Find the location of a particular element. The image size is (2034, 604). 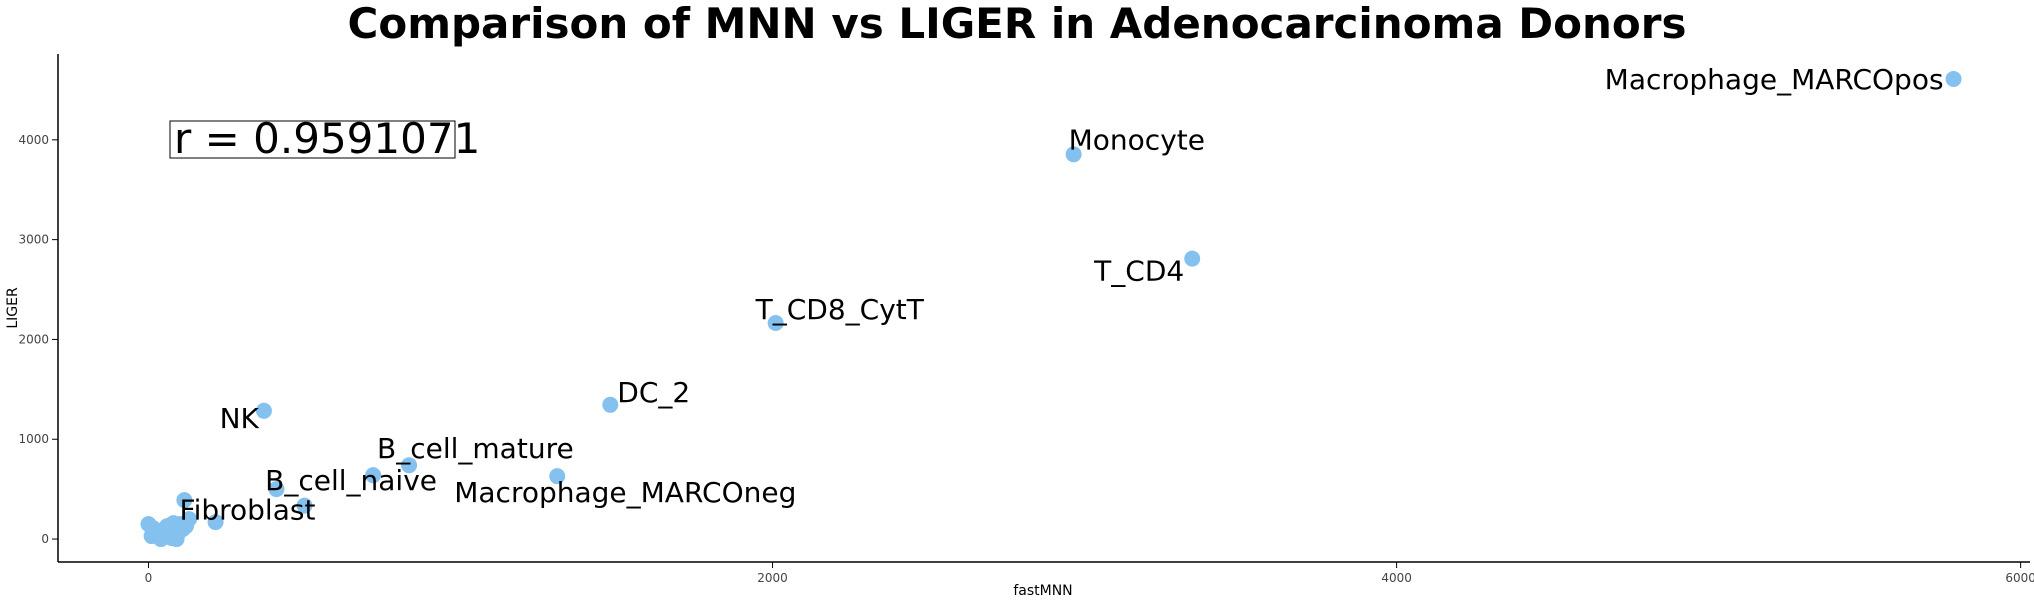

correlation-annotation: r = 0.9591071 is located at coordinates (324, 138).